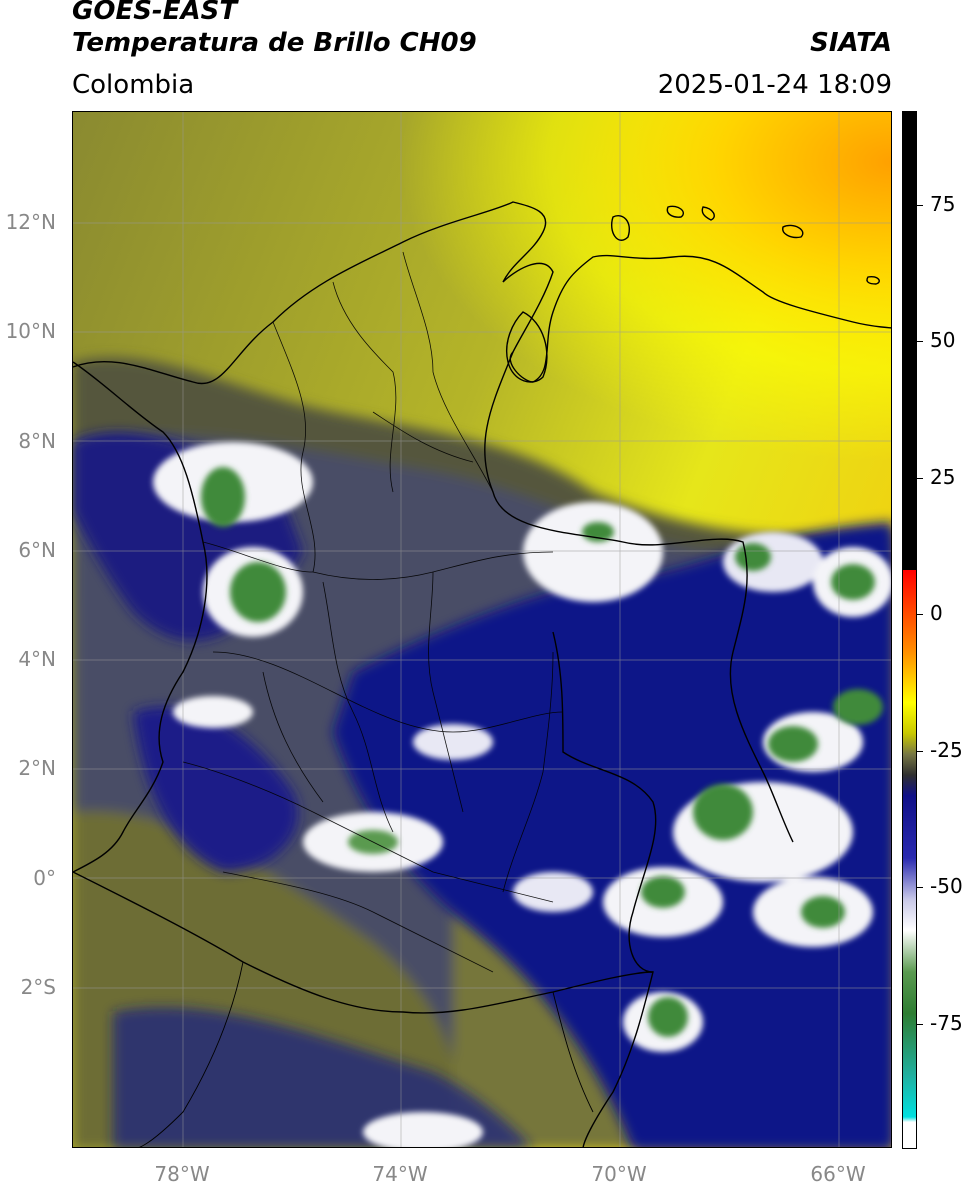 This screenshot has width=966, height=1190. Describe the element at coordinates (936, 613) in the screenshot. I see `colorbar-label-0: 0` at that location.